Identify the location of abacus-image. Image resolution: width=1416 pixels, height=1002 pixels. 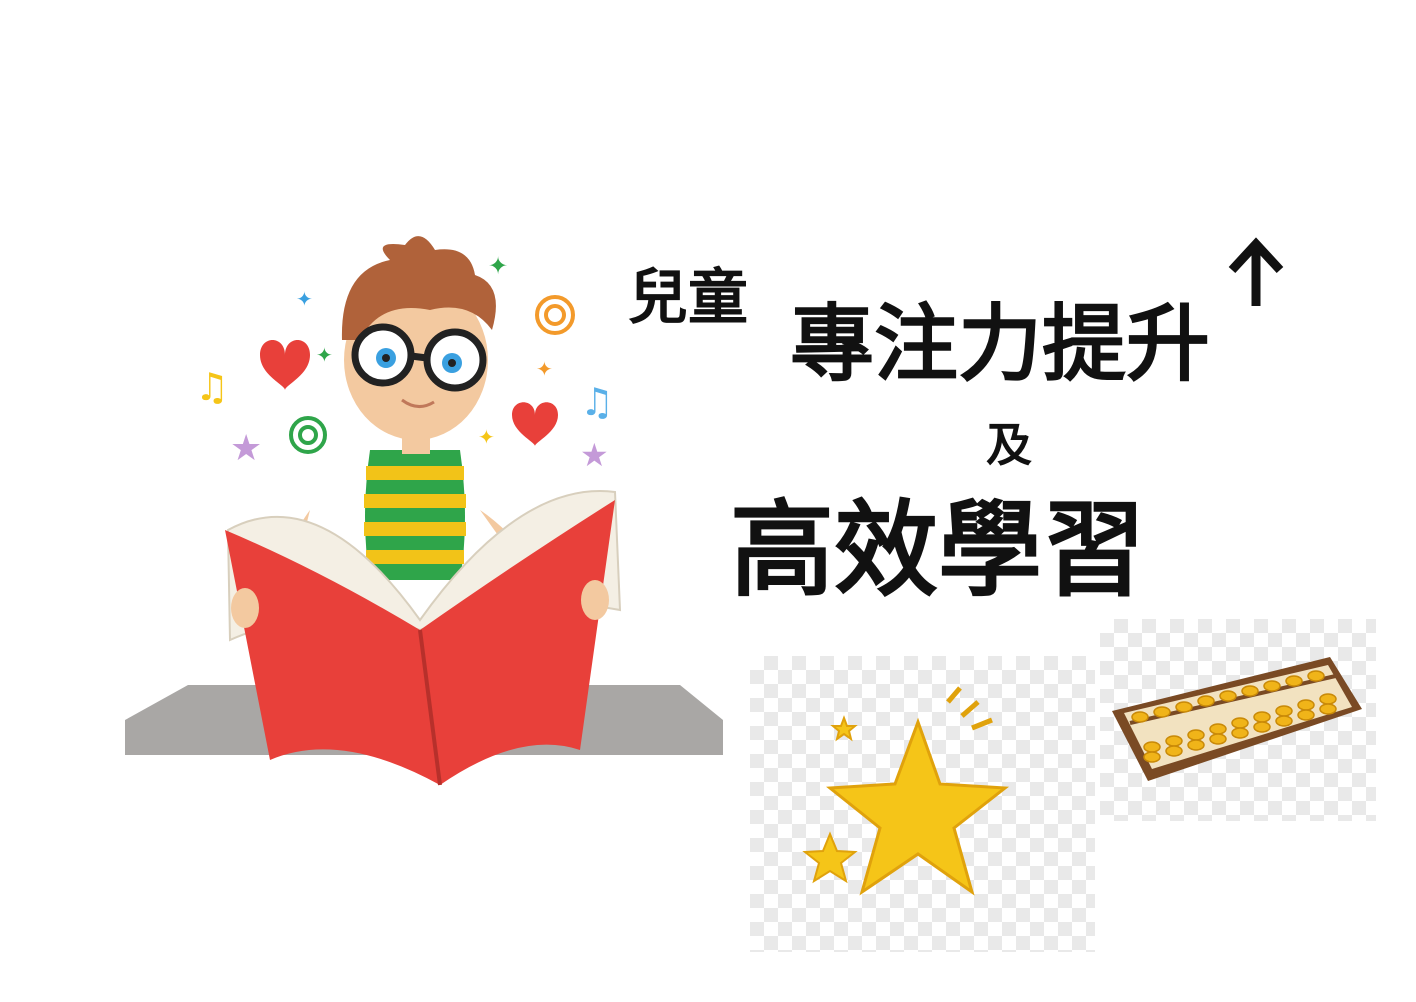
(1238, 720).